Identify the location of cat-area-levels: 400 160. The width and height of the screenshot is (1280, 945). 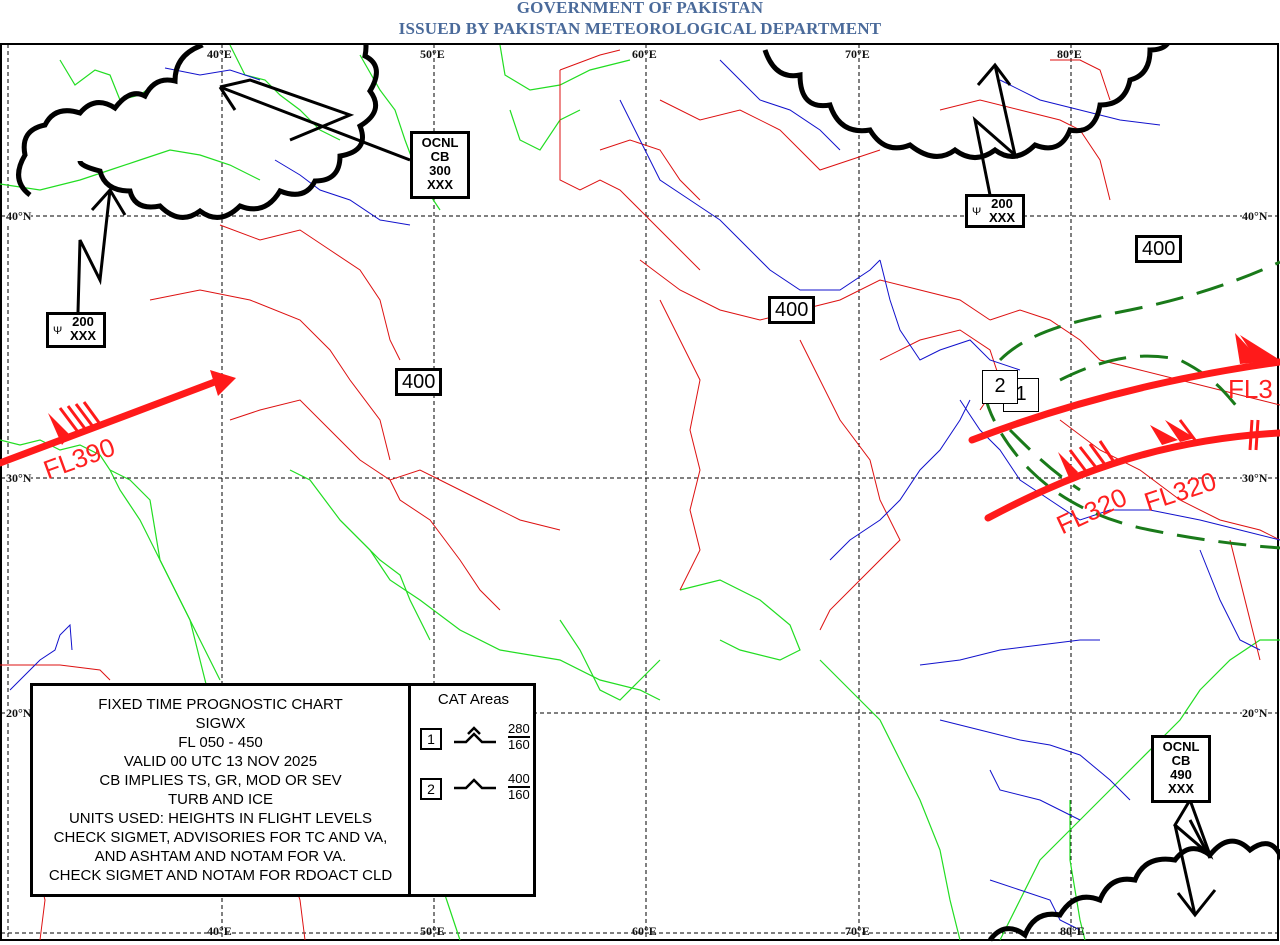
(519, 787).